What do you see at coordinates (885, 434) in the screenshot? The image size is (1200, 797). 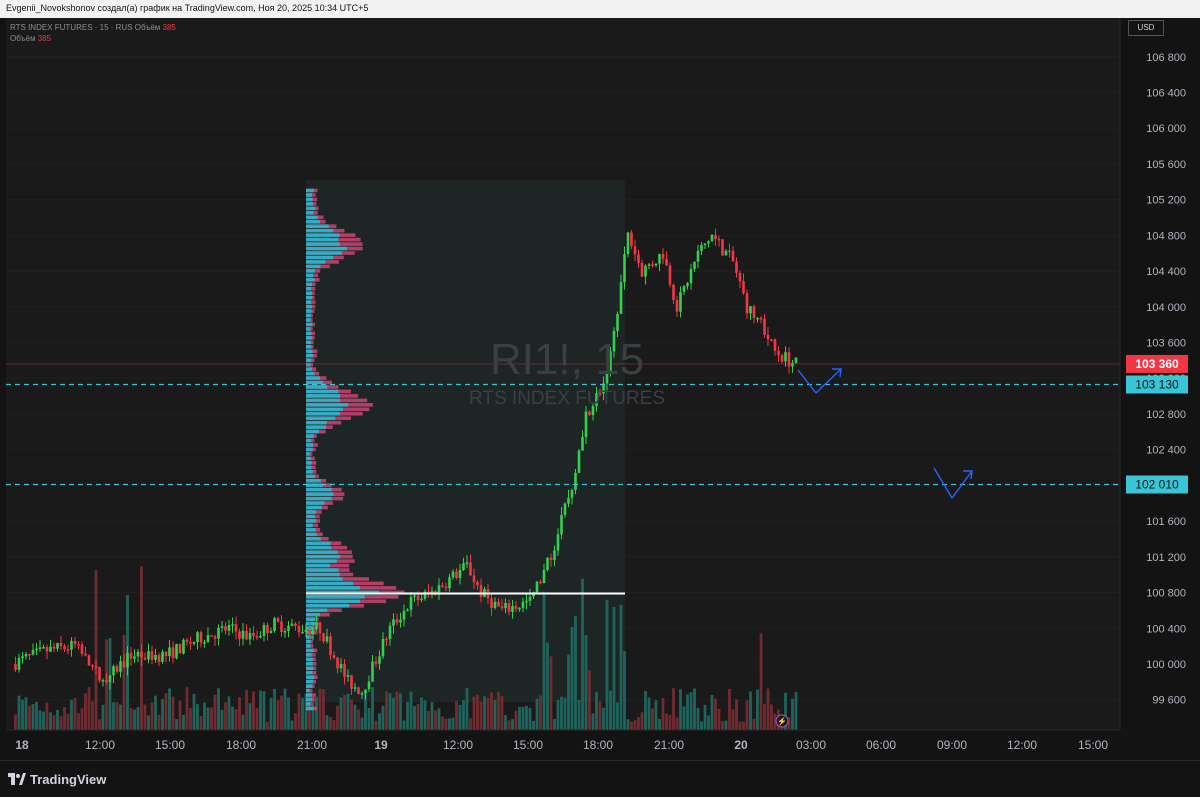 I see `forecast-arrows` at bounding box center [885, 434].